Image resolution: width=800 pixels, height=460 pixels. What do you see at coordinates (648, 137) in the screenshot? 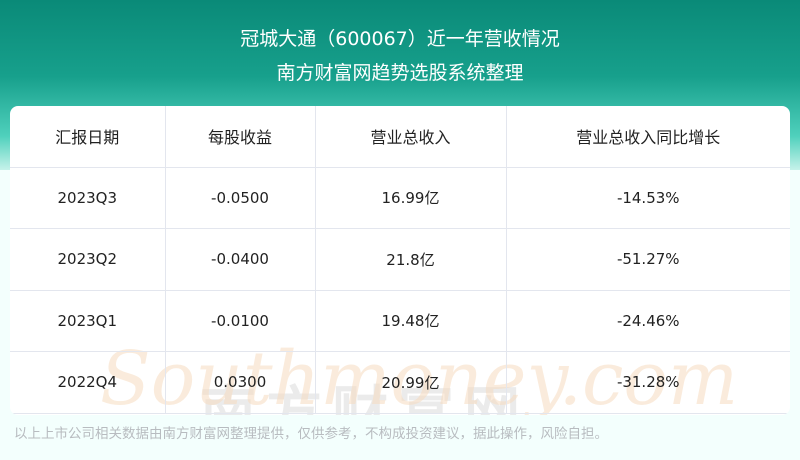
I see `column-header: 营业总收入同比增长` at bounding box center [648, 137].